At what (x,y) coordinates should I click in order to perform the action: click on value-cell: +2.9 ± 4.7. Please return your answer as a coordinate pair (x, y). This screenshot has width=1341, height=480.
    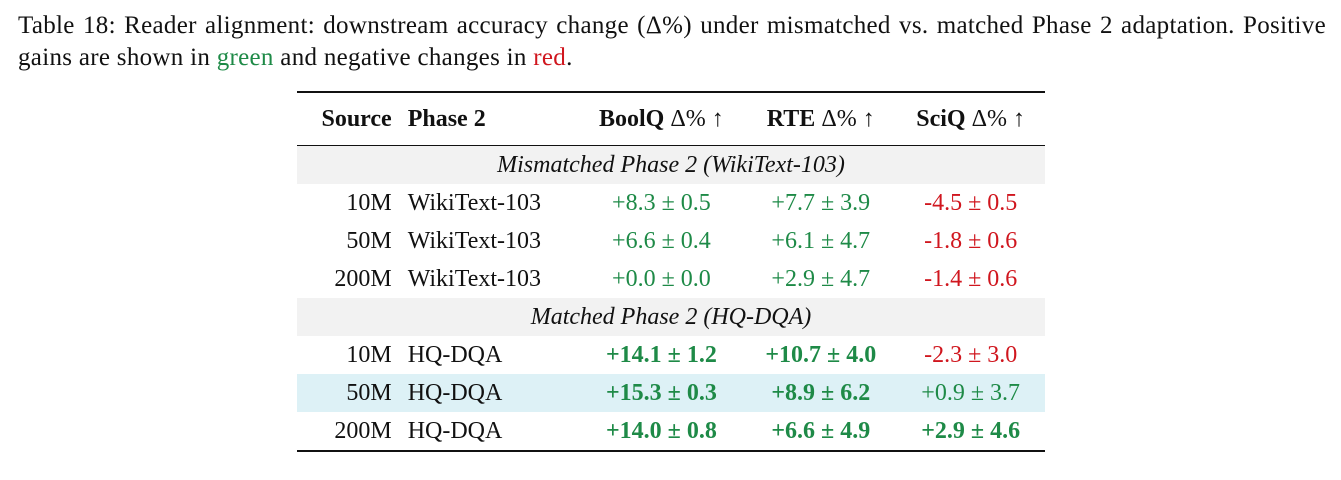
    Looking at the image, I should click on (820, 279).